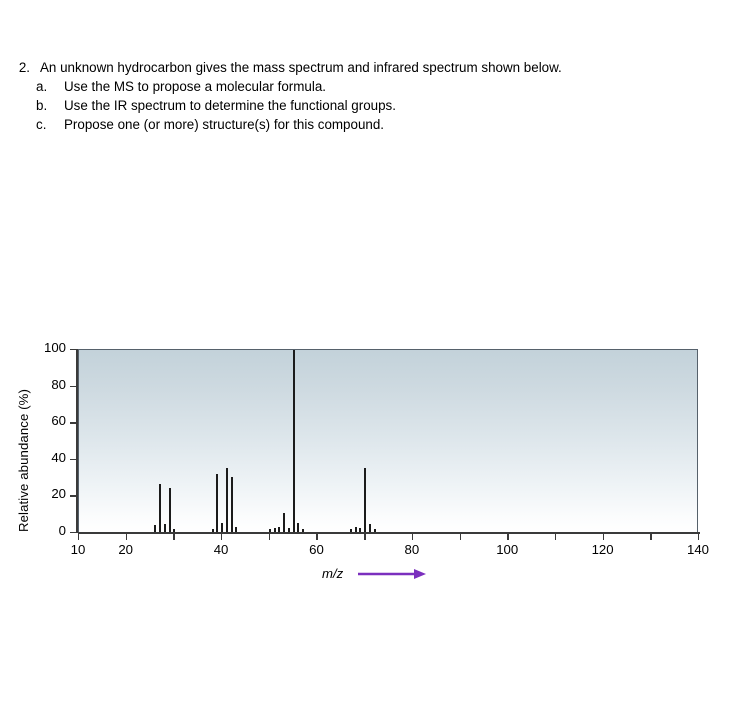 The width and height of the screenshot is (733, 713). What do you see at coordinates (77, 441) in the screenshot?
I see `ms-y-axis-line` at bounding box center [77, 441].